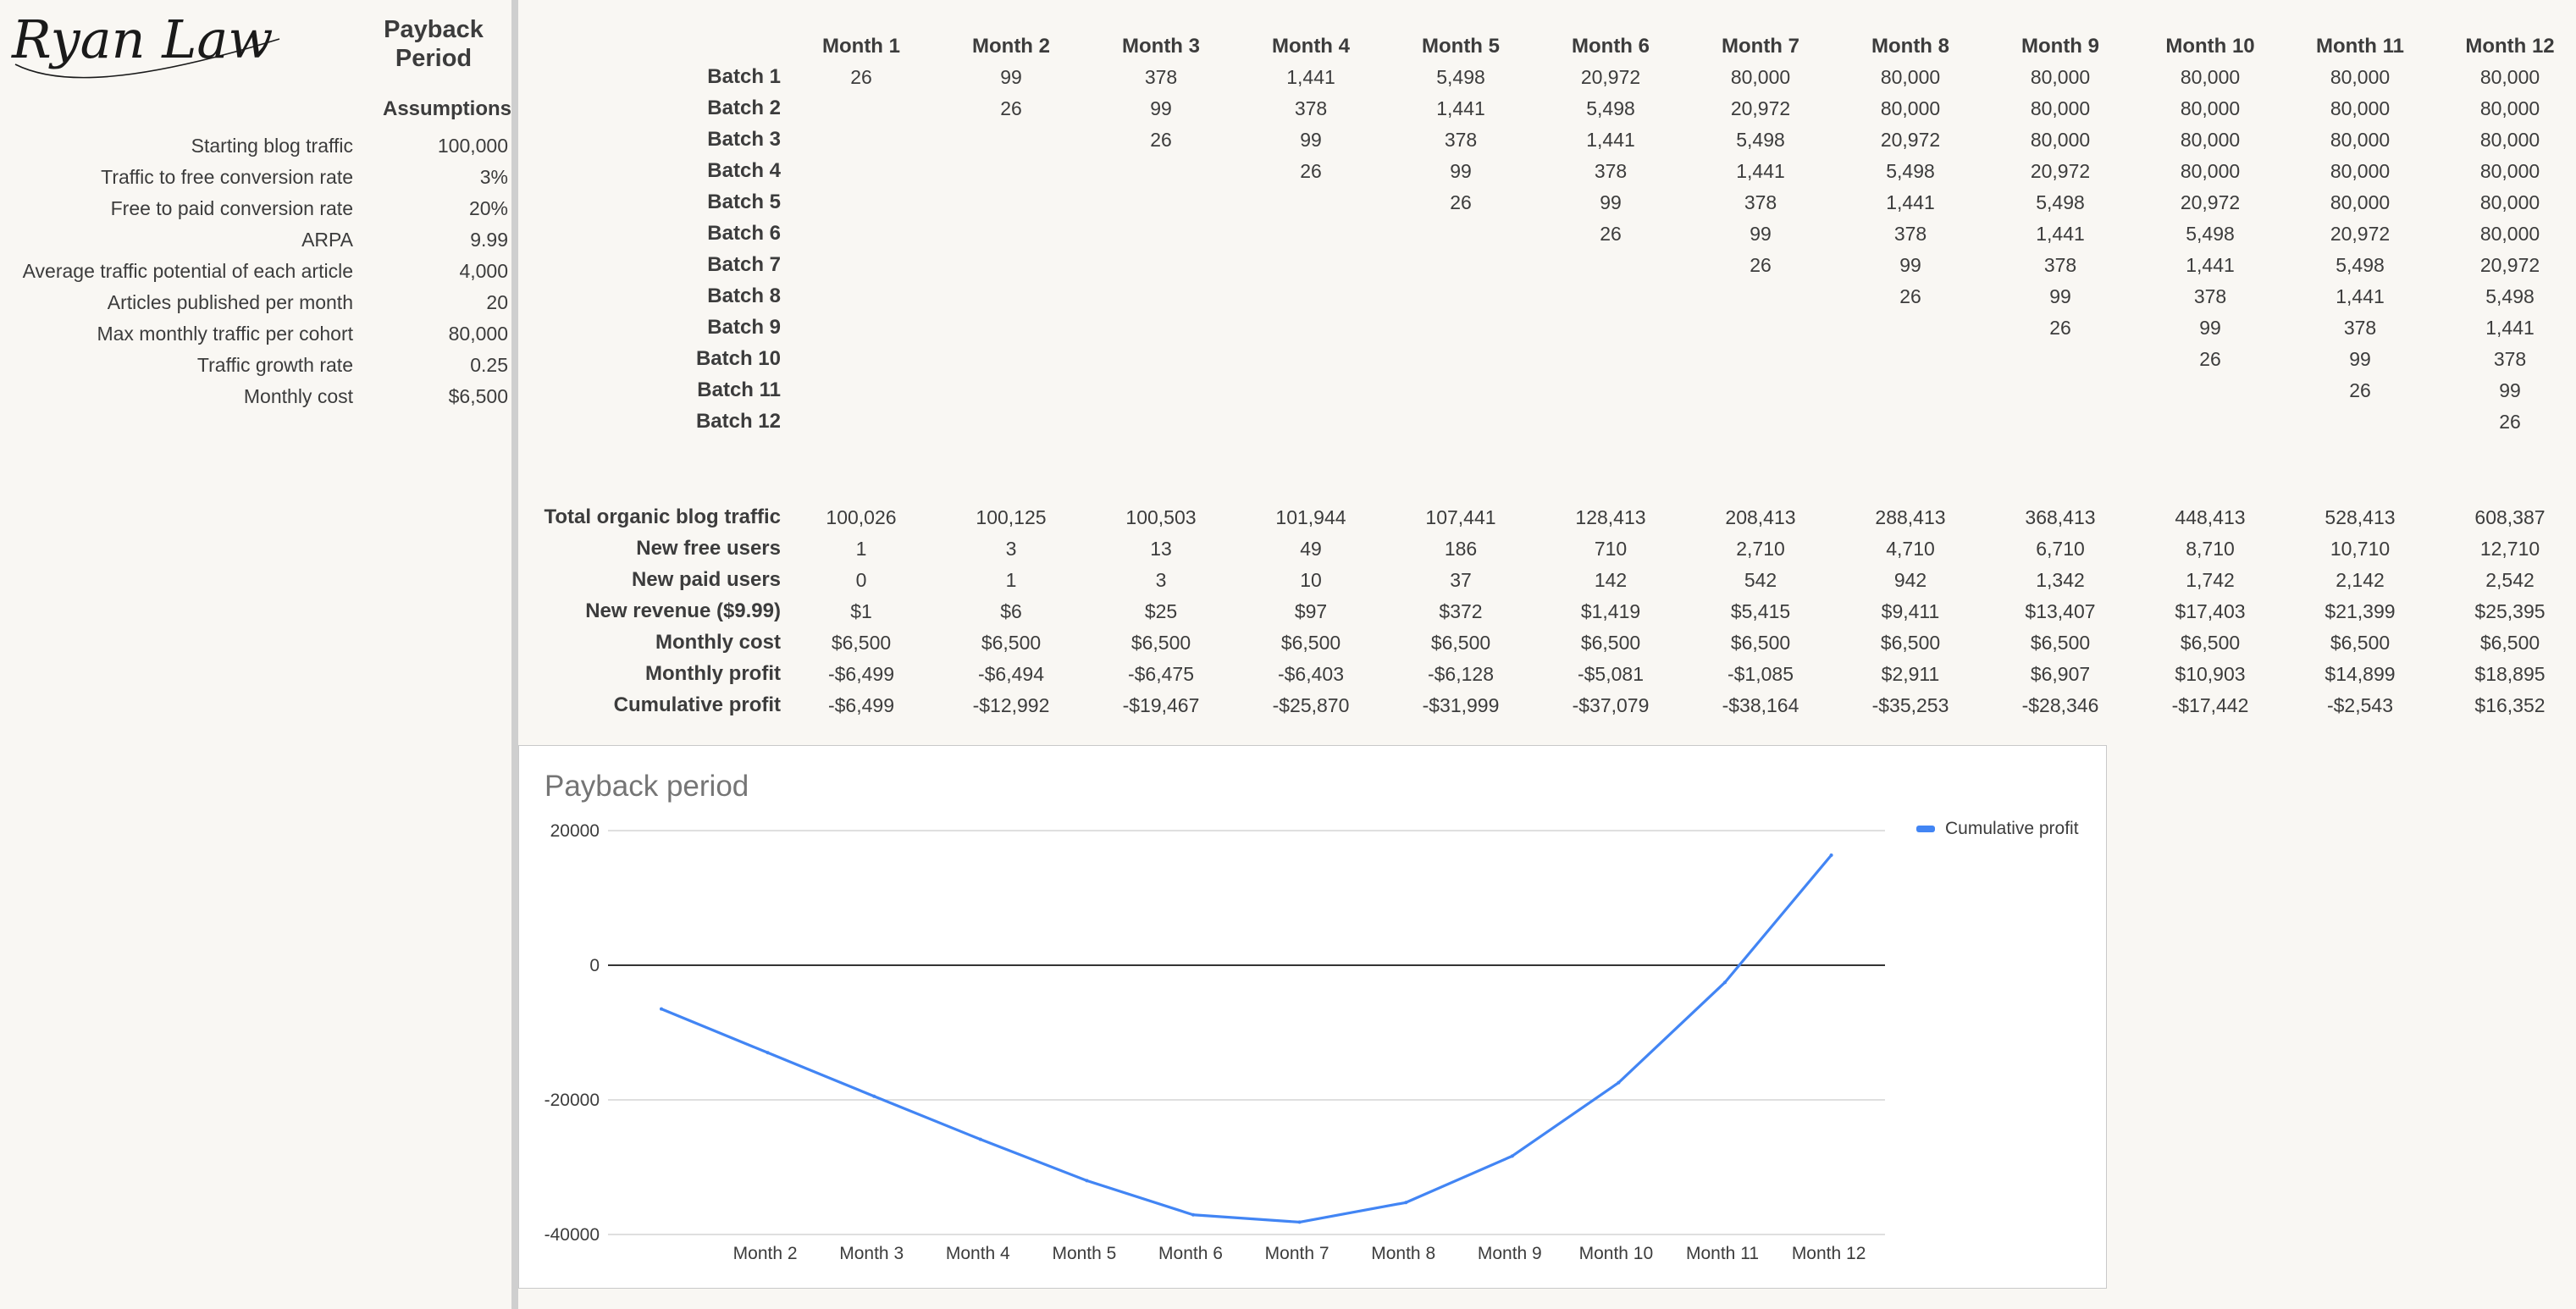 This screenshot has width=2576, height=1309. Describe the element at coordinates (1310, 674) in the screenshot. I see `summary-cell: -$6,403` at that location.